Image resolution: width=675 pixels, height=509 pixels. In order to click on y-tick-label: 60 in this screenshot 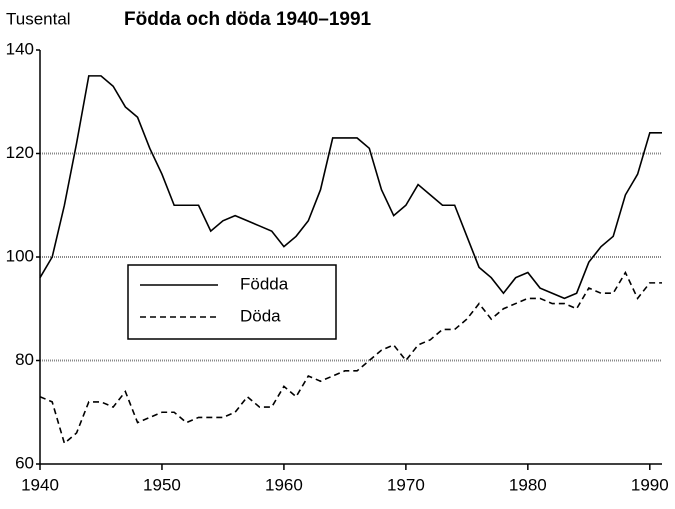, I will do `click(24, 462)`.